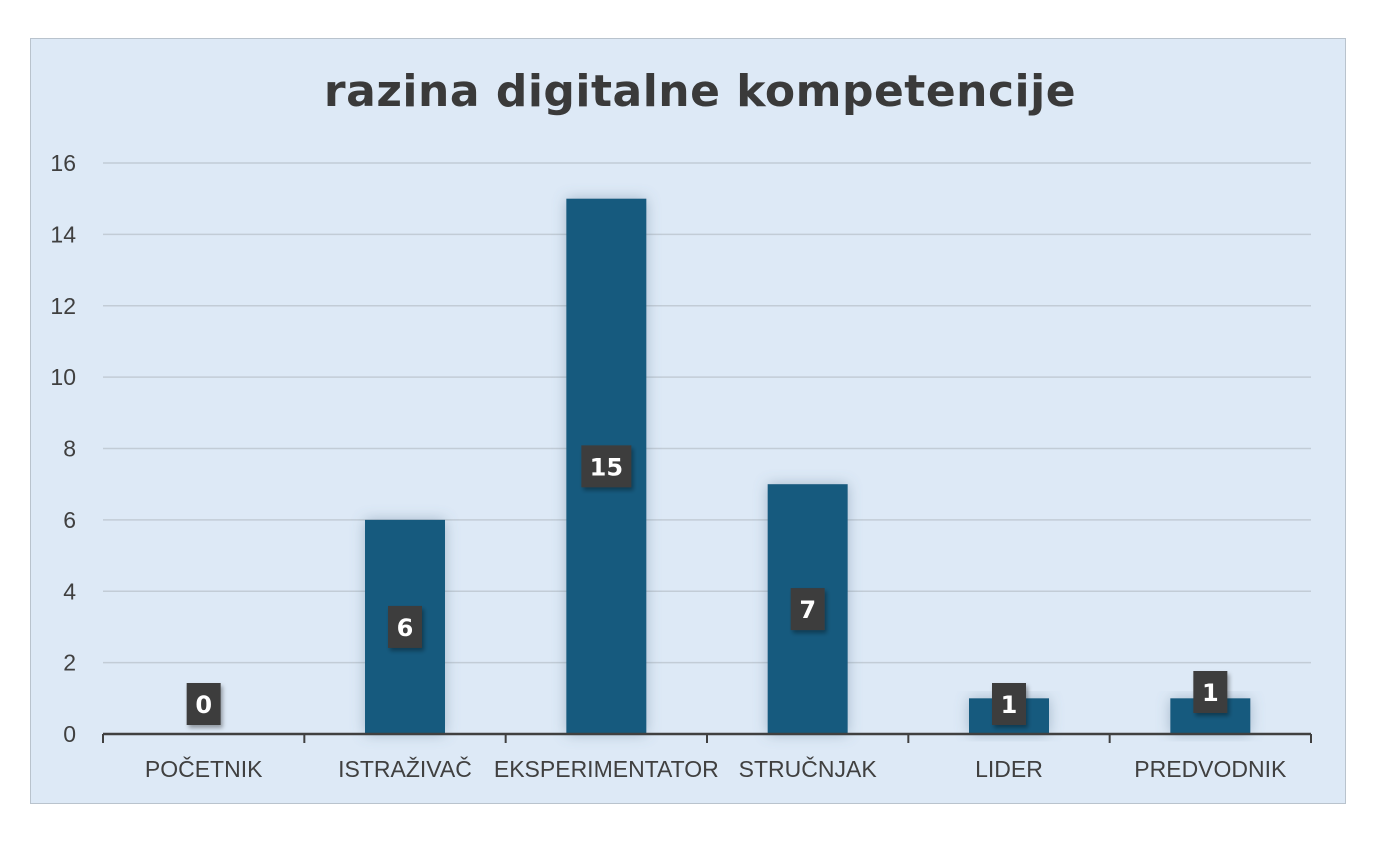  Describe the element at coordinates (1009, 769) in the screenshot. I see `category-label: LIDER` at that location.